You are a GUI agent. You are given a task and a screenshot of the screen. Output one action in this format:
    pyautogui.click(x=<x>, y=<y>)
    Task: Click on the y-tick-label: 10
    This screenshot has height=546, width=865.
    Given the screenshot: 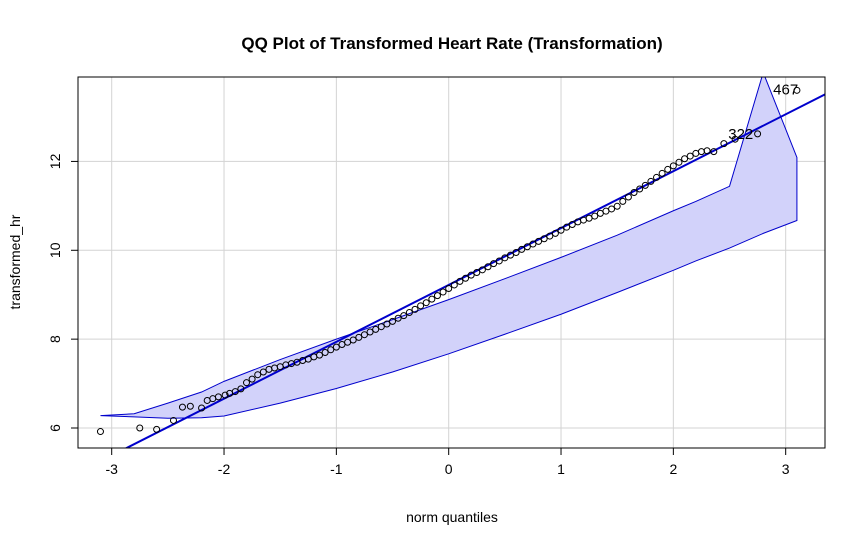 What is the action you would take?
    pyautogui.click(x=55, y=250)
    